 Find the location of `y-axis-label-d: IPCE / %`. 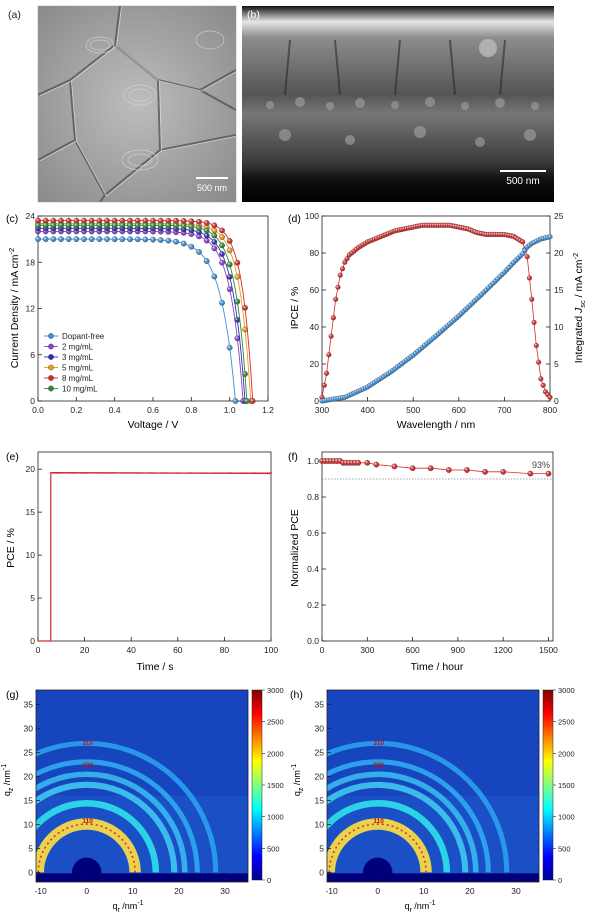

y-axis-label-d: IPCE / % is located at coordinates (295, 308).